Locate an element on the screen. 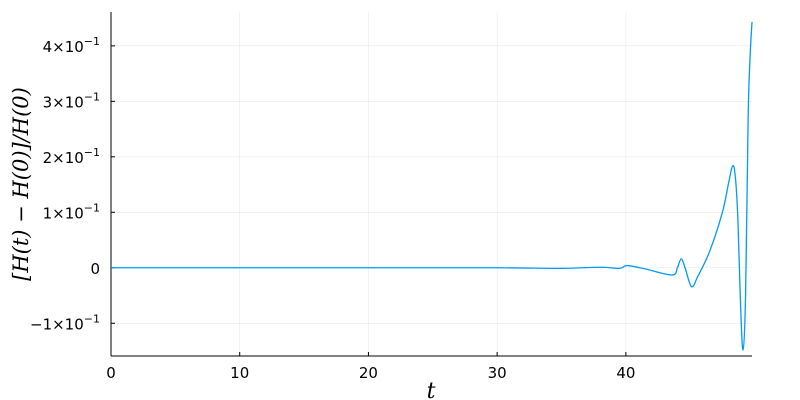 This screenshot has width=800, height=400. y-tick-label: 0 is located at coordinates (95, 269).